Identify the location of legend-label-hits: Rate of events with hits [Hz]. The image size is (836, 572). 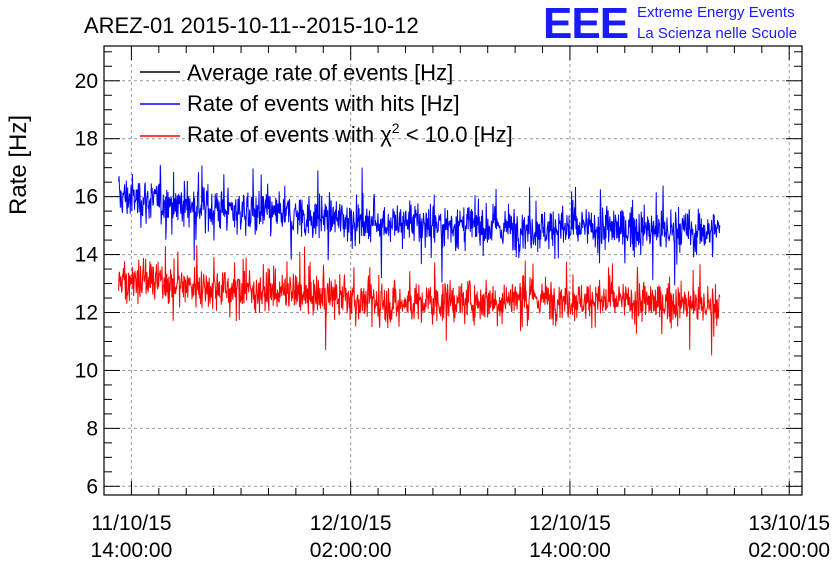
(323, 103).